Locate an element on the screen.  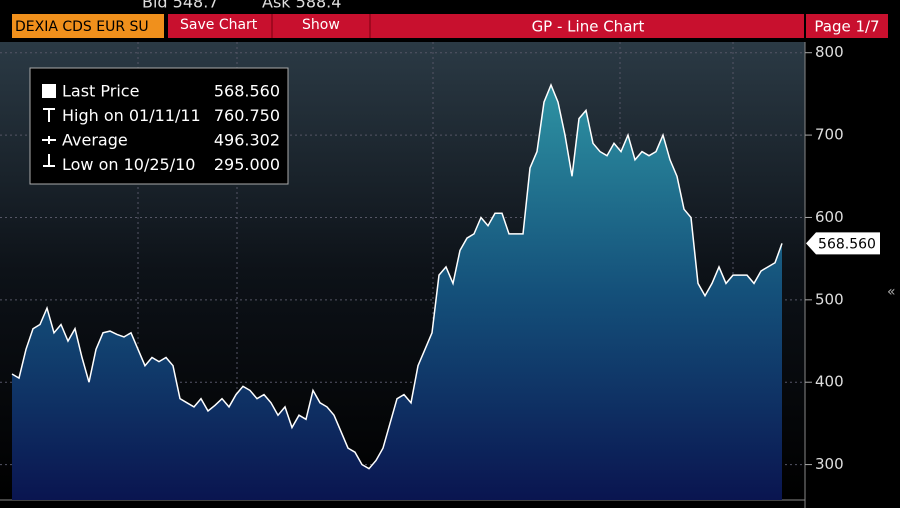
toolbar-bar is located at coordinates (486, 26).